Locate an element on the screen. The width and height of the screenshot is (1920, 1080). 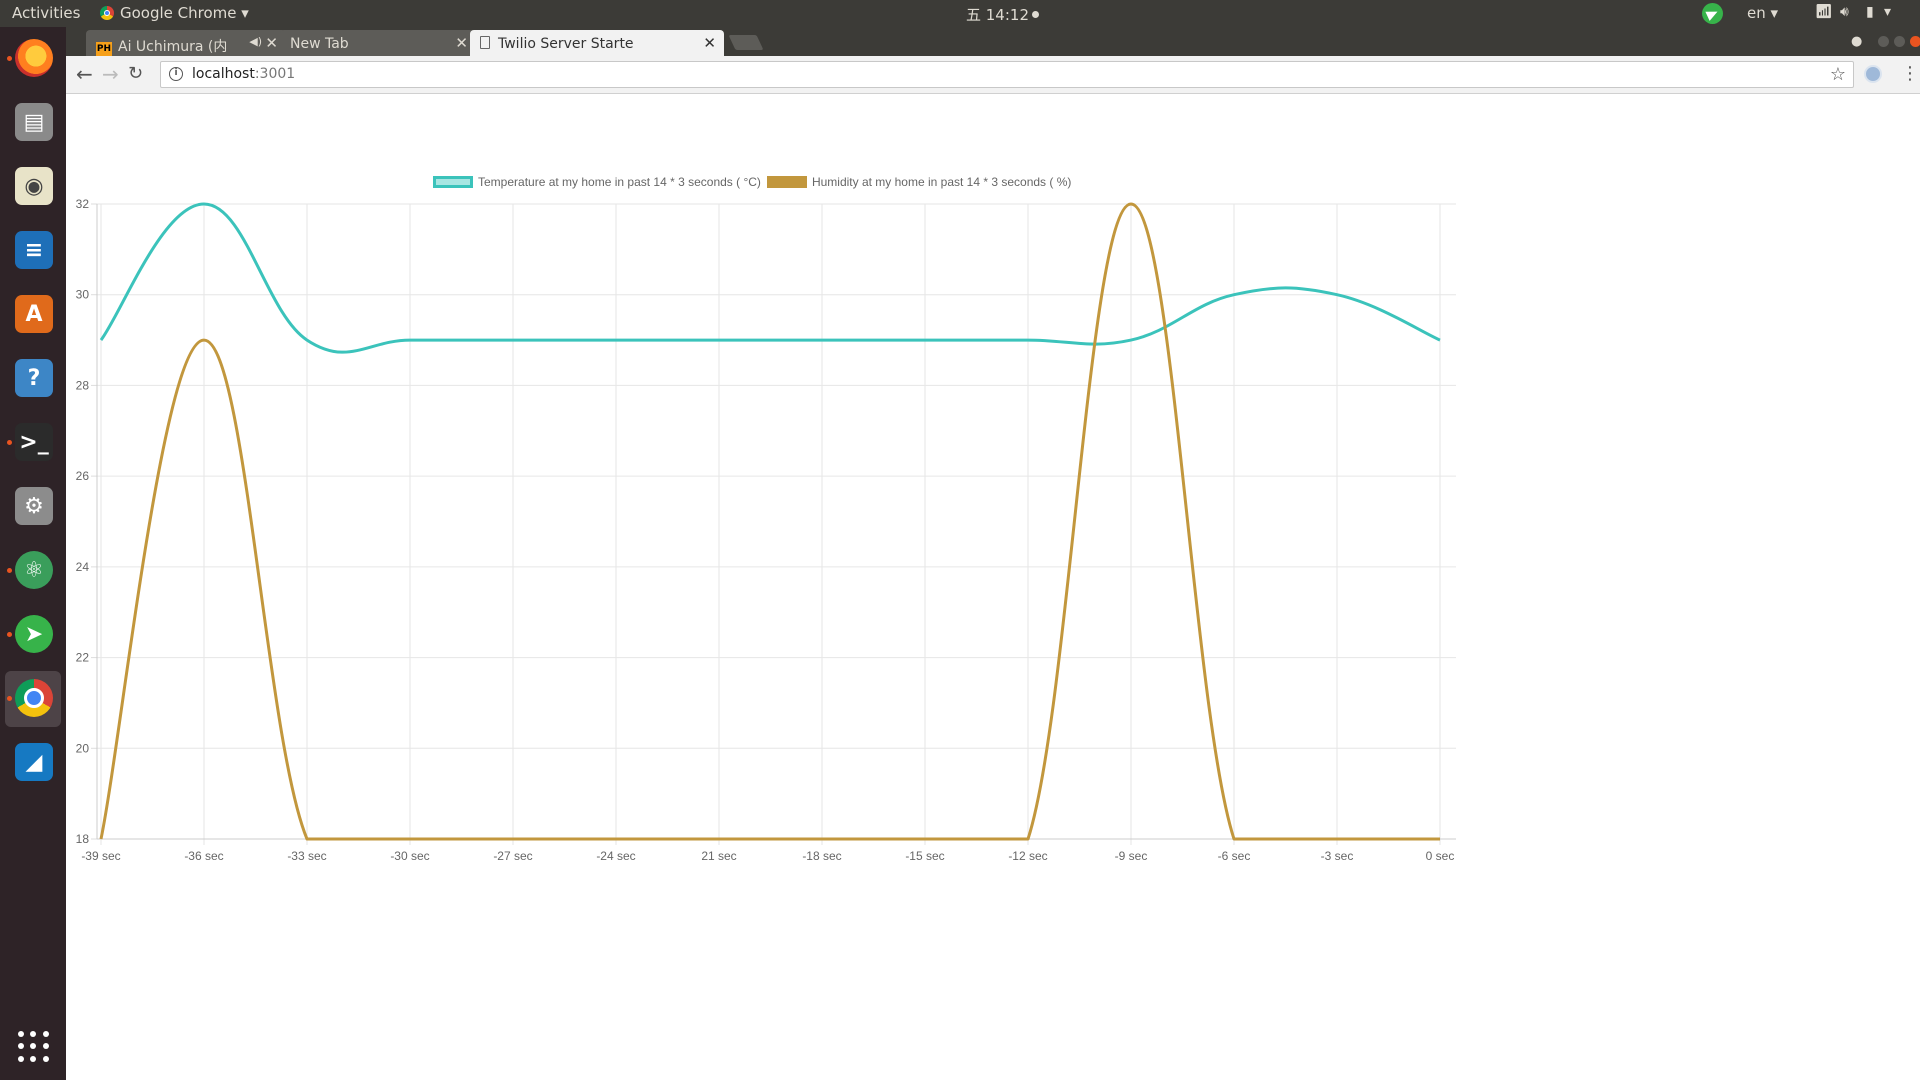
browser-toolbar: ← → ↻ i localhost:3001 ☆ ⋮ is located at coordinates (993, 75).